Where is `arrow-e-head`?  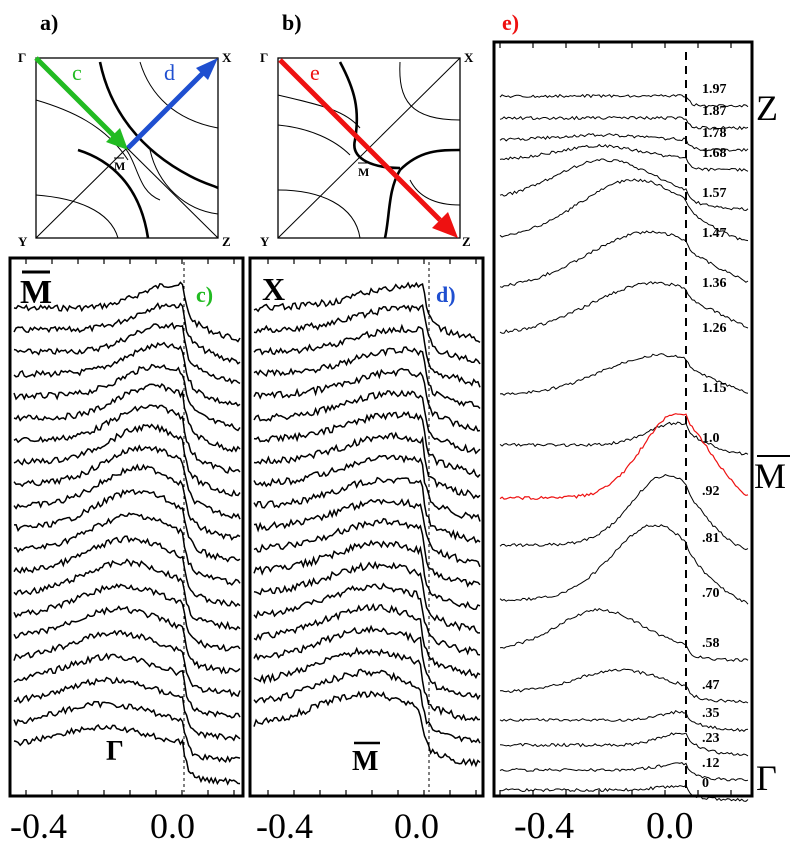
arrow-e-head is located at coordinates (445, 225).